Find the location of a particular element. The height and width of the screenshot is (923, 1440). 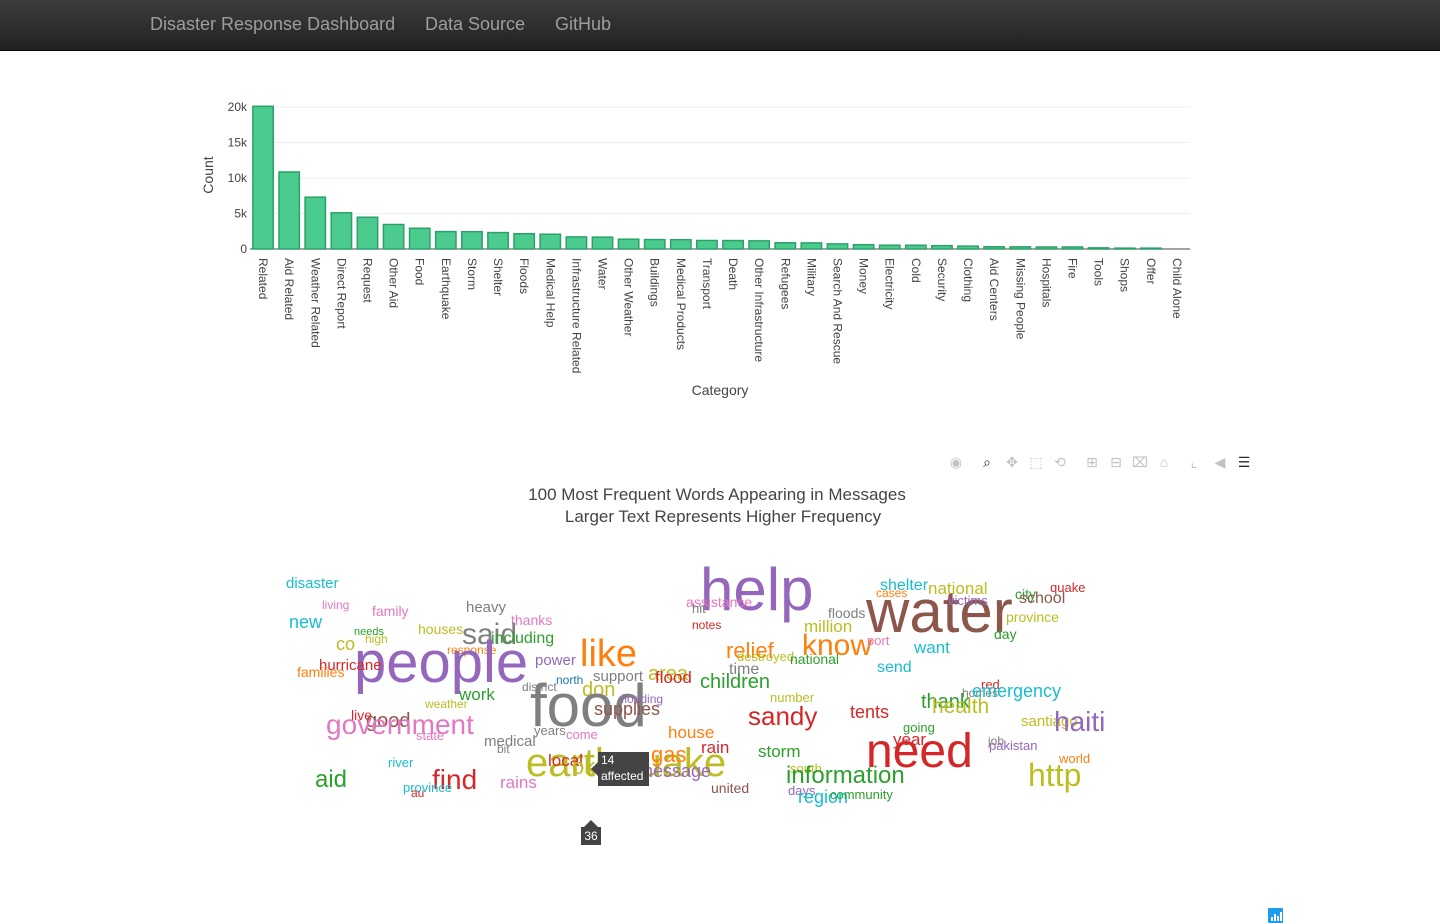

word-label: shelter is located at coordinates (904, 585).